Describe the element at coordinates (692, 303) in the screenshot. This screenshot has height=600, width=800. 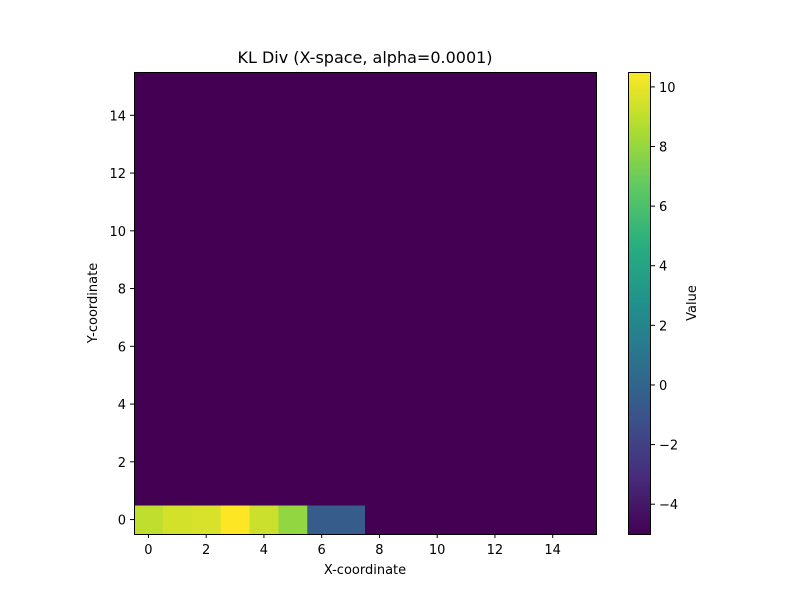
I see `colorbar-label: Value` at that location.